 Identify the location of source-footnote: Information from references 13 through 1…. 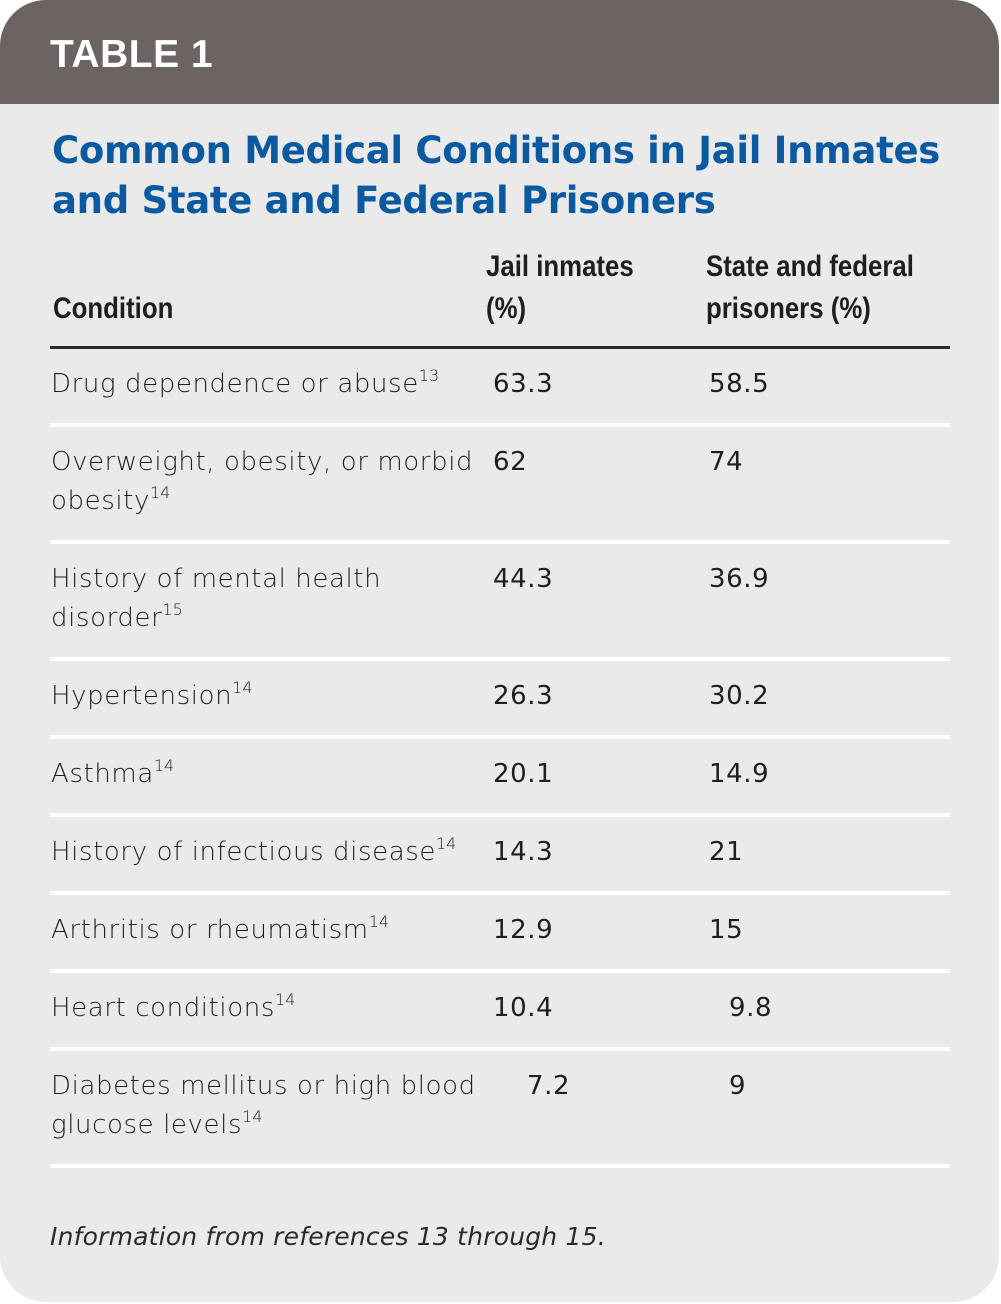
(328, 1236).